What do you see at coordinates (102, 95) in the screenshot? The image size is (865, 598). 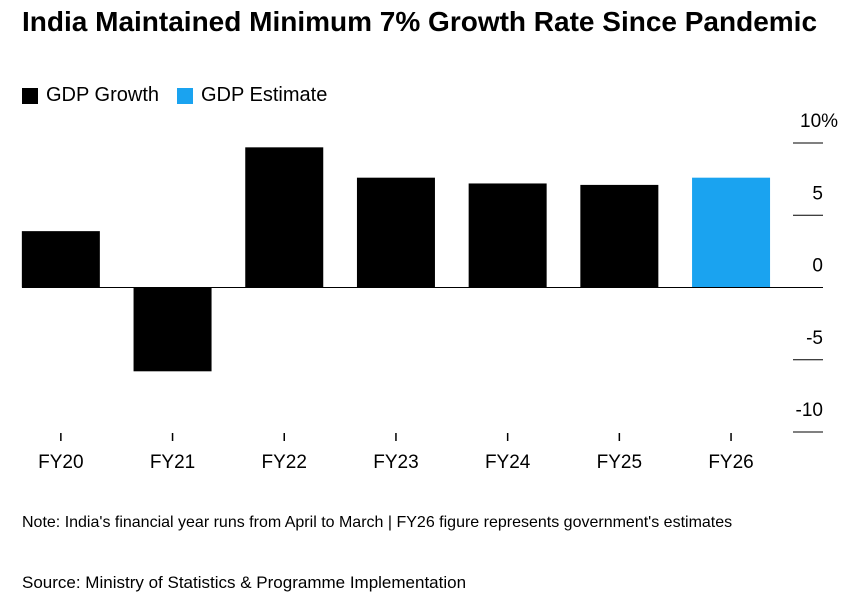 I see `legend-label: GDP Growth` at bounding box center [102, 95].